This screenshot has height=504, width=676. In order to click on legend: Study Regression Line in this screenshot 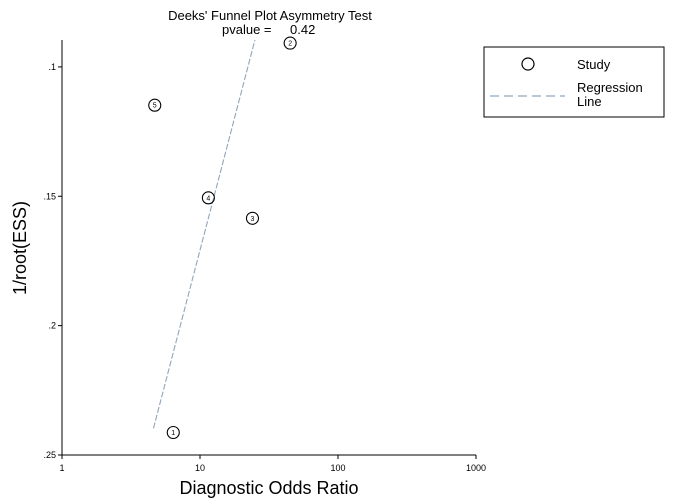, I will do `click(574, 82)`.